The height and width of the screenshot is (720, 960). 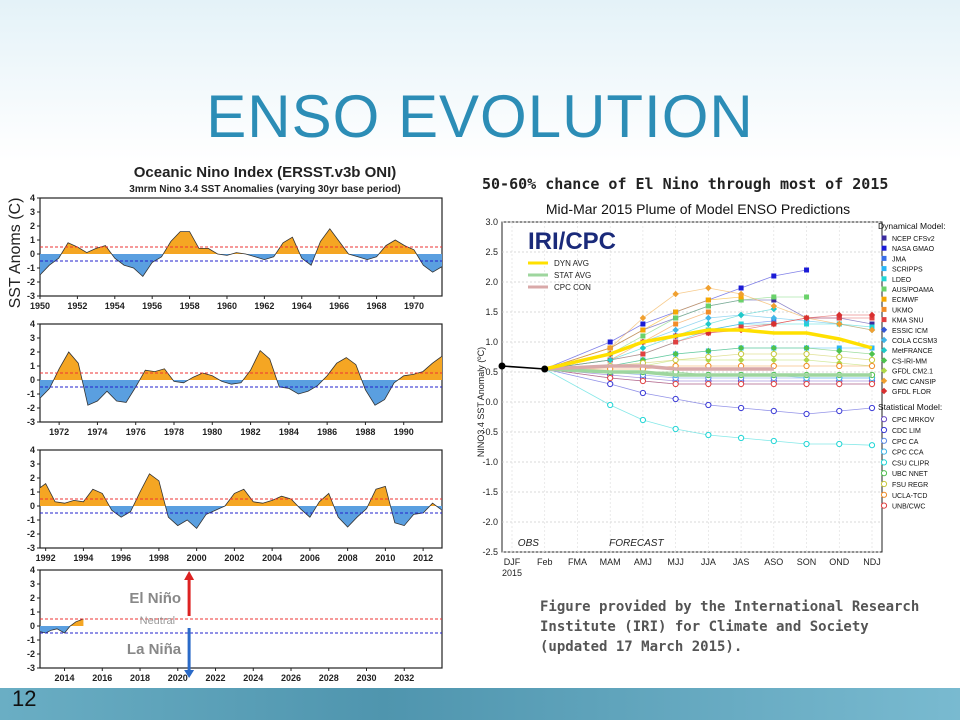 What do you see at coordinates (241, 501) in the screenshot?
I see `oni-series-line` at bounding box center [241, 501].